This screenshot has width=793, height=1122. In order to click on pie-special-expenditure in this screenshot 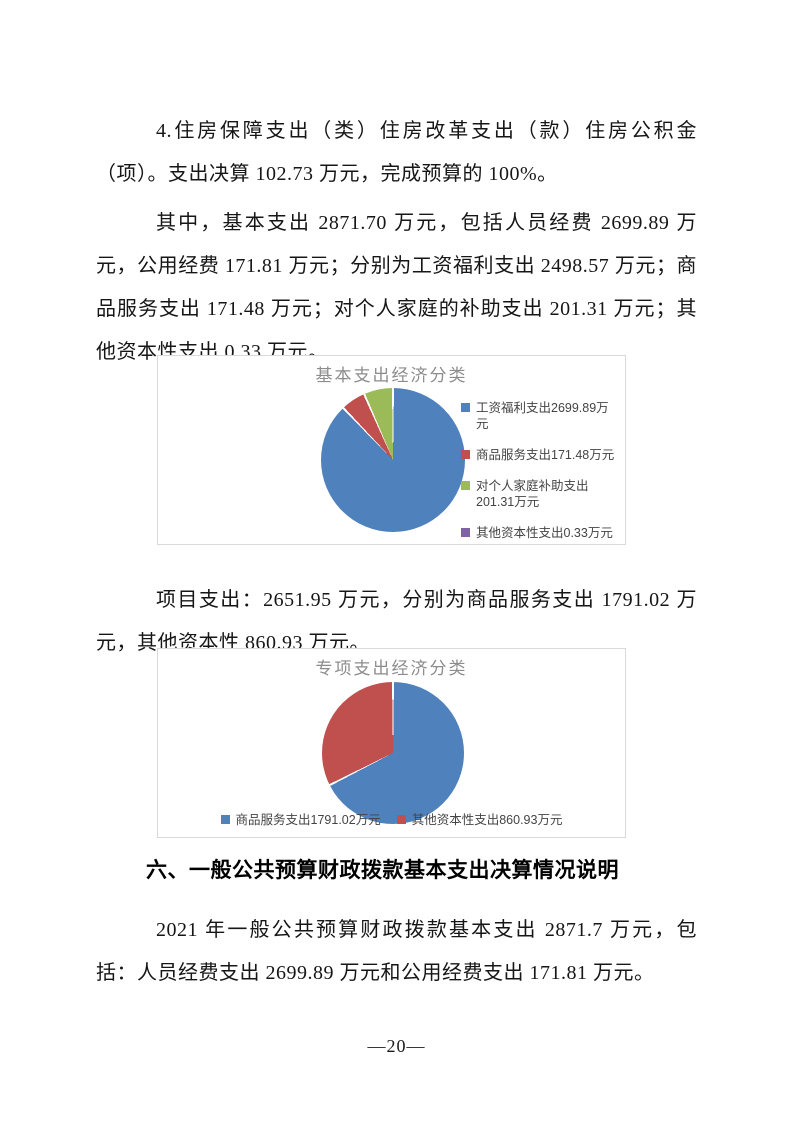, I will do `click(393, 753)`.